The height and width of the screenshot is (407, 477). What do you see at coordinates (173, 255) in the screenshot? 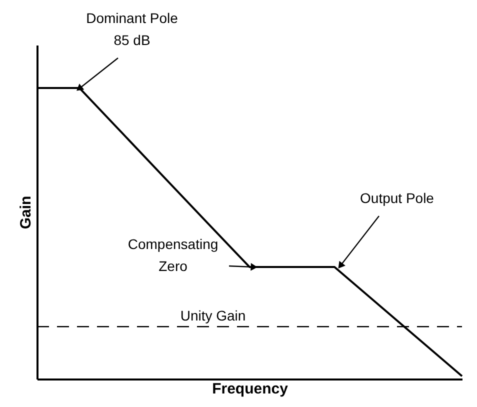
I see `annotation: Compensating Zero` at bounding box center [173, 255].